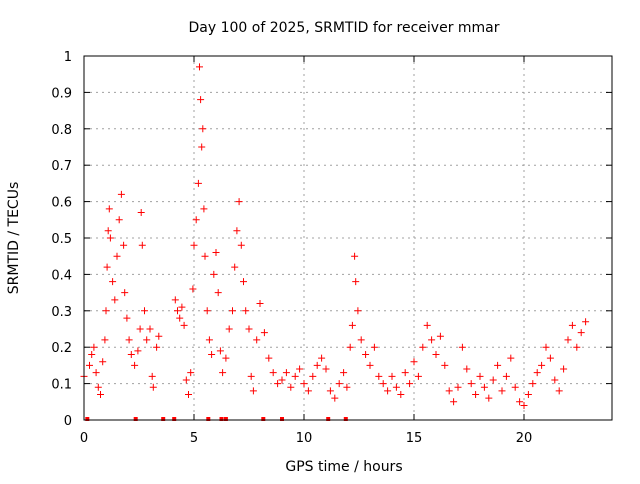  What do you see at coordinates (194, 438) in the screenshot?
I see `x-tick-label: 5` at bounding box center [194, 438].